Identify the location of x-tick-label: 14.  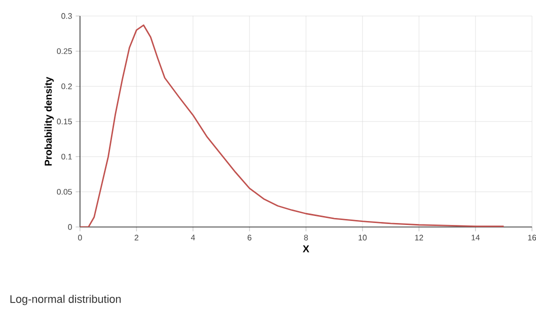
(476, 237).